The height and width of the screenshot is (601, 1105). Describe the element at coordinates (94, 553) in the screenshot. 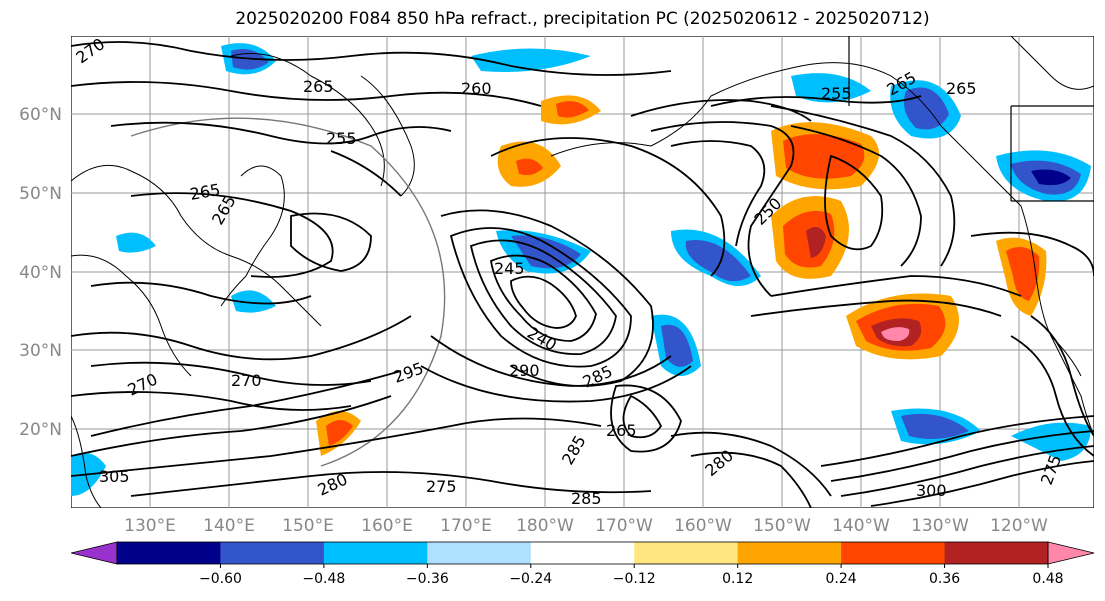

I see `colorbar-extend-low` at that location.